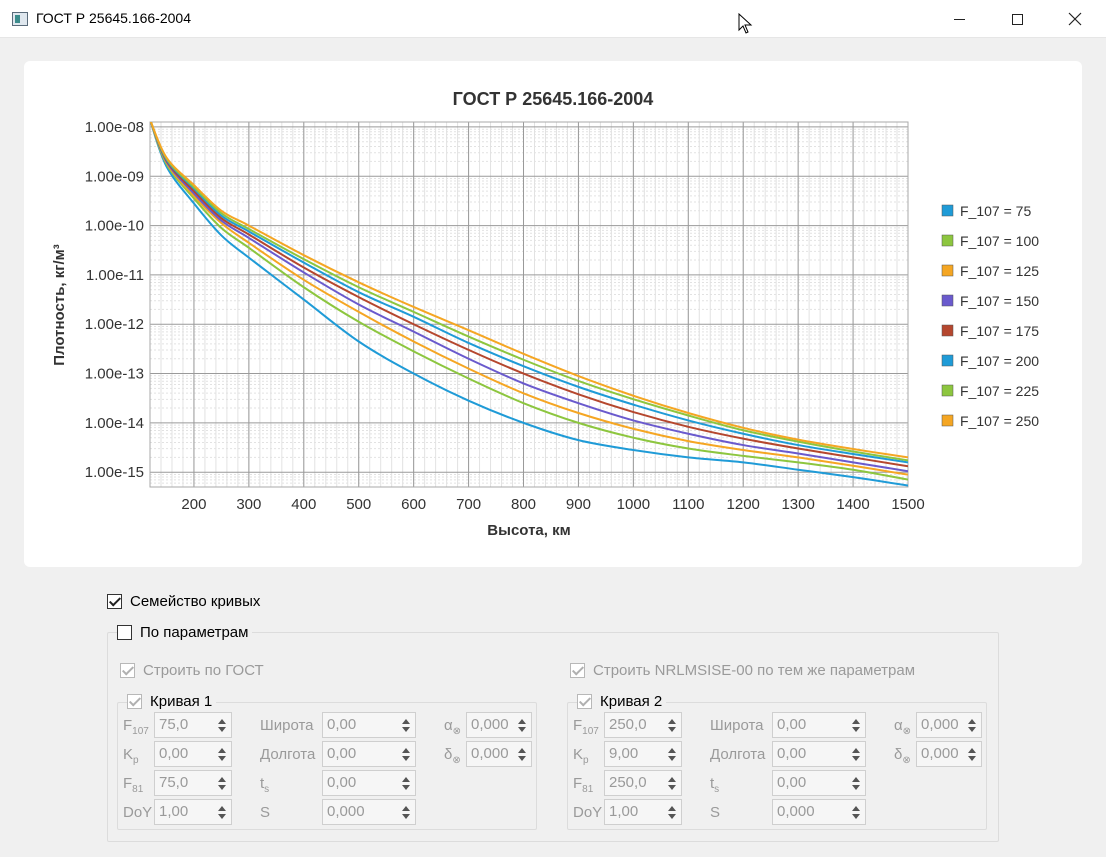 The image size is (1106, 857). I want to click on build-nrl-row: Строить NRLMSISE-00 по тем же параметрам, so click(742, 670).